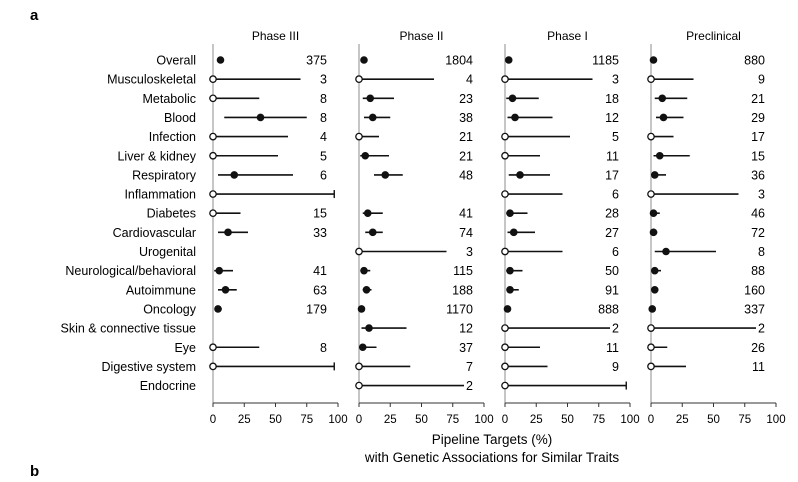  What do you see at coordinates (758, 137) in the screenshot?
I see `count-label: 17` at bounding box center [758, 137].